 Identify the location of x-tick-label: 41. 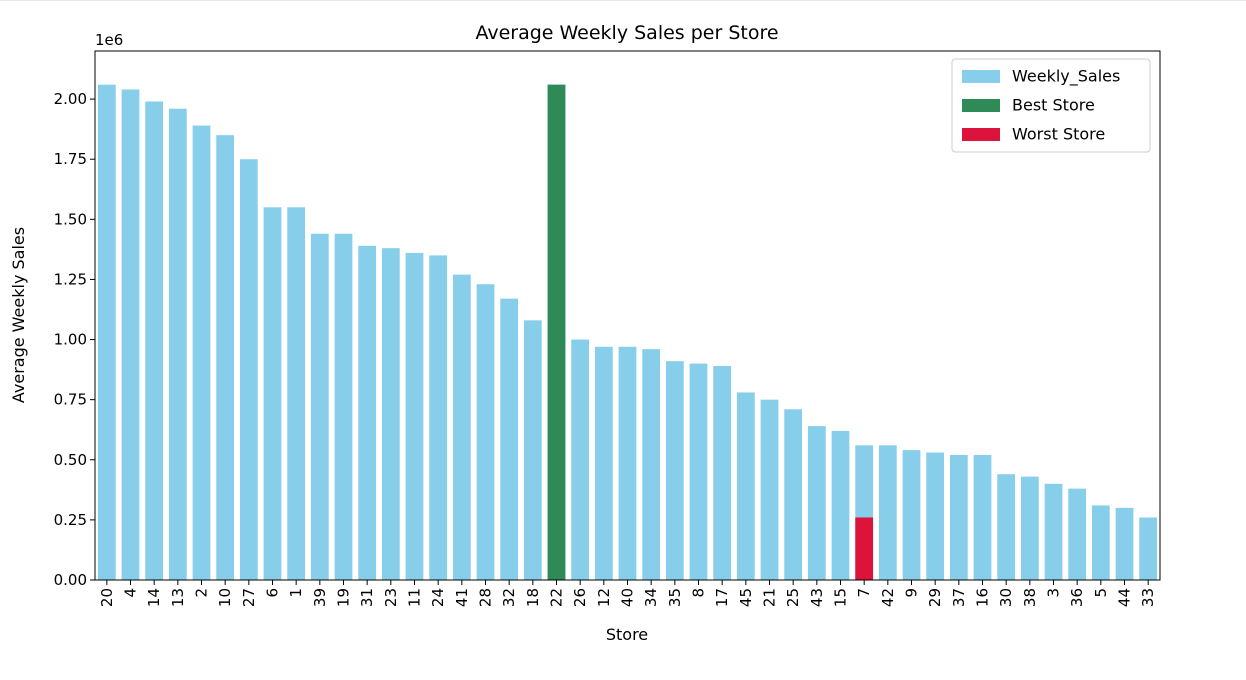
(462, 597).